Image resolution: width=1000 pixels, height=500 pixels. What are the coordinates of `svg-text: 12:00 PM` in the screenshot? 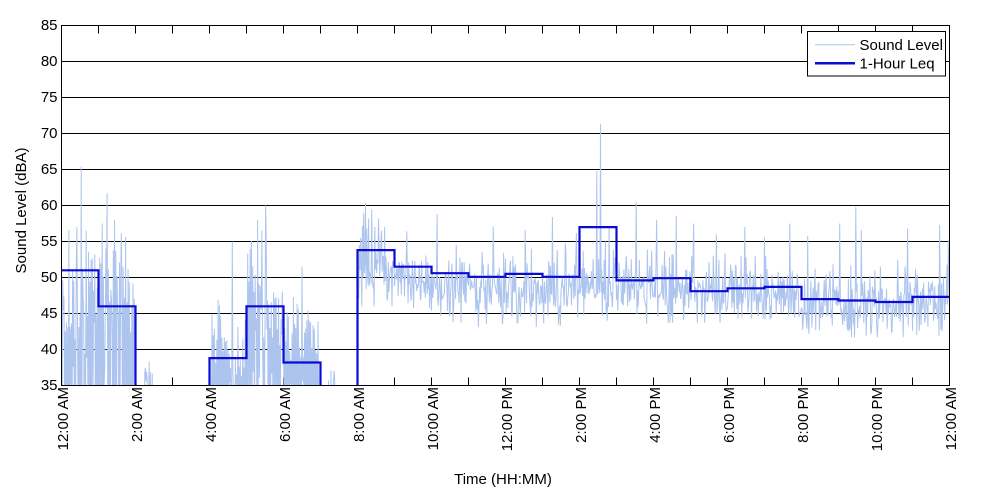 It's located at (507, 419).